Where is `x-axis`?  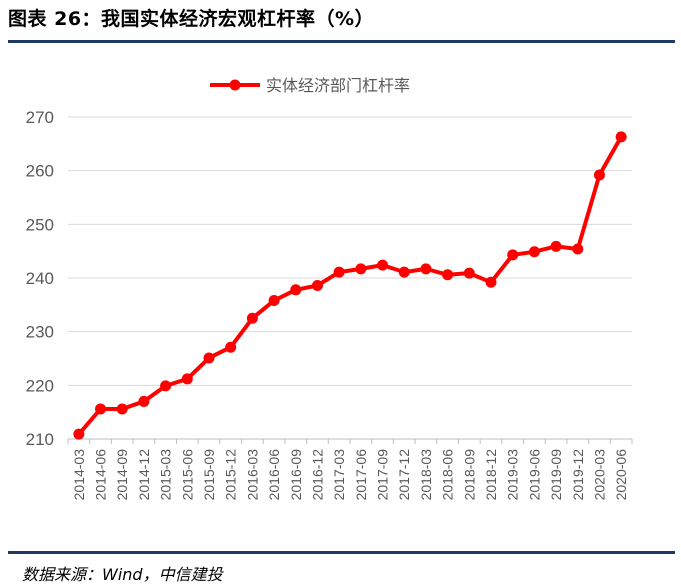 x-axis is located at coordinates (350, 441).